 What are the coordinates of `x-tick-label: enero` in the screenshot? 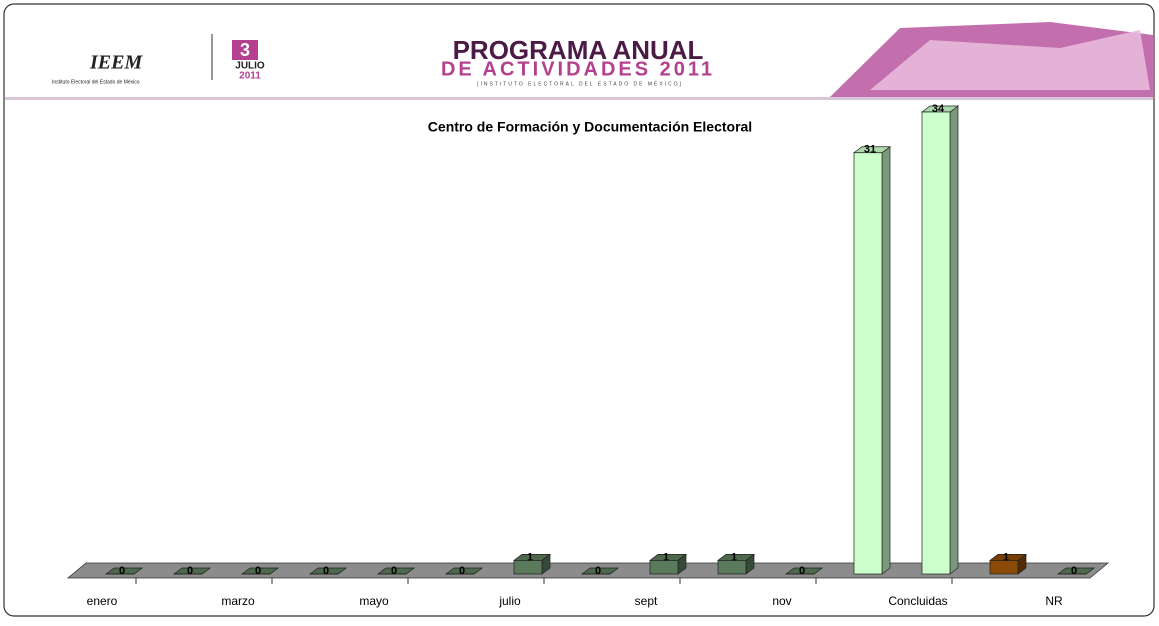 It's located at (102, 601).